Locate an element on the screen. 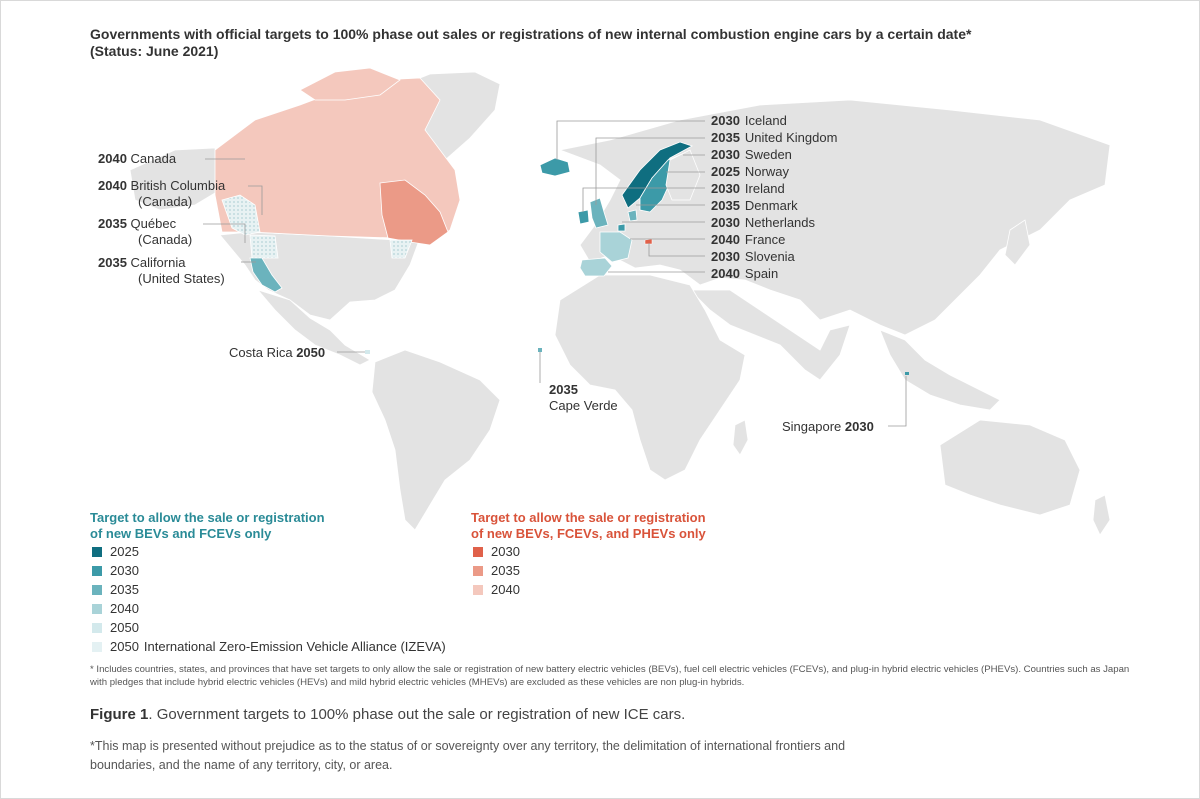 Image resolution: width=1200 pixels, height=799 pixels. label-california-name: California is located at coordinates (158, 262).